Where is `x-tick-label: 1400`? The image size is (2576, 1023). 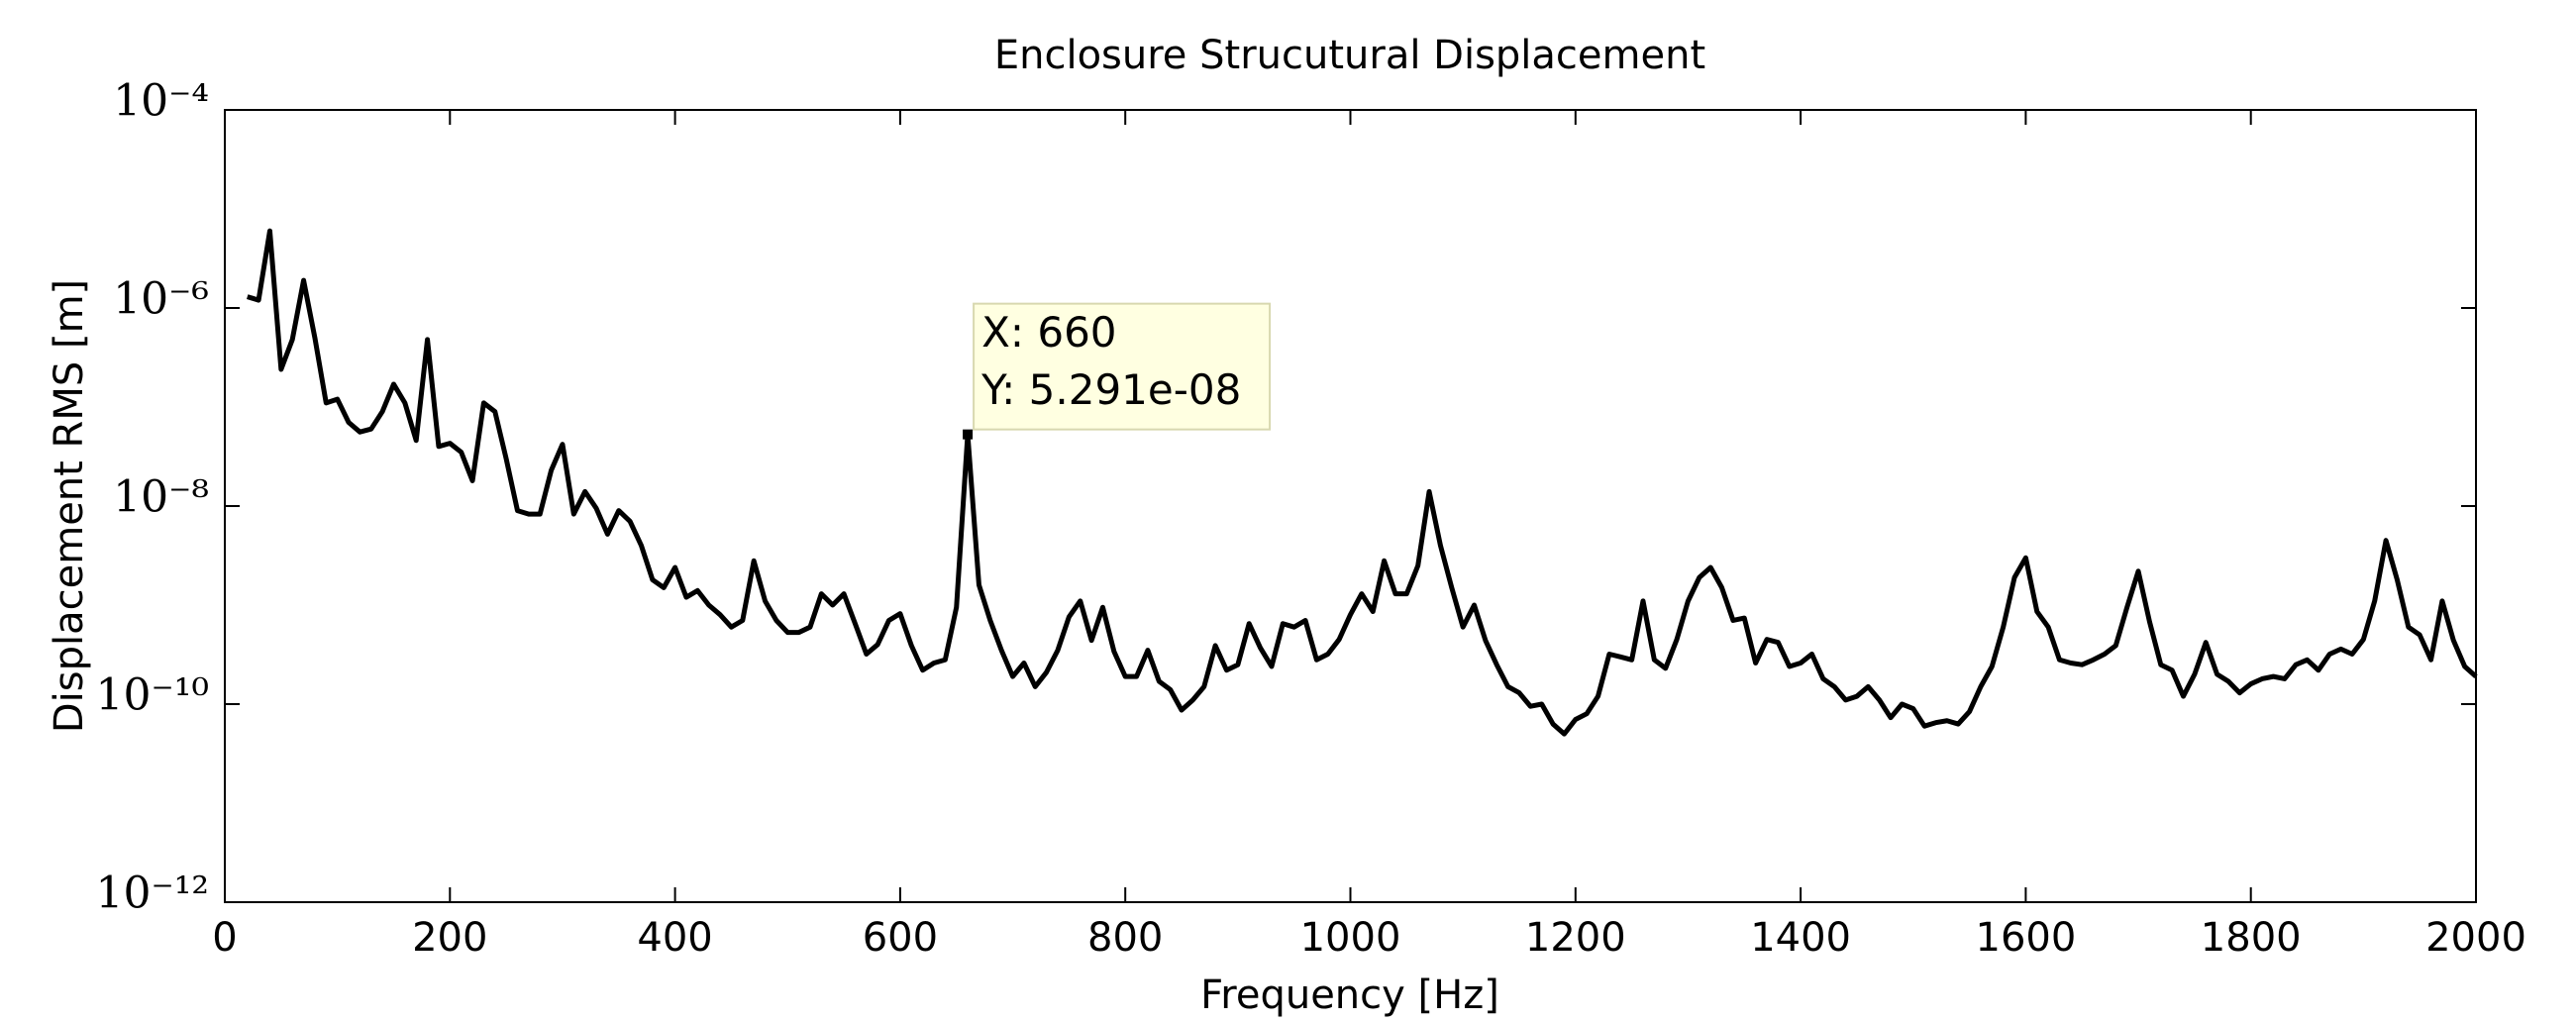 x-tick-label: 1400 is located at coordinates (1800, 938).